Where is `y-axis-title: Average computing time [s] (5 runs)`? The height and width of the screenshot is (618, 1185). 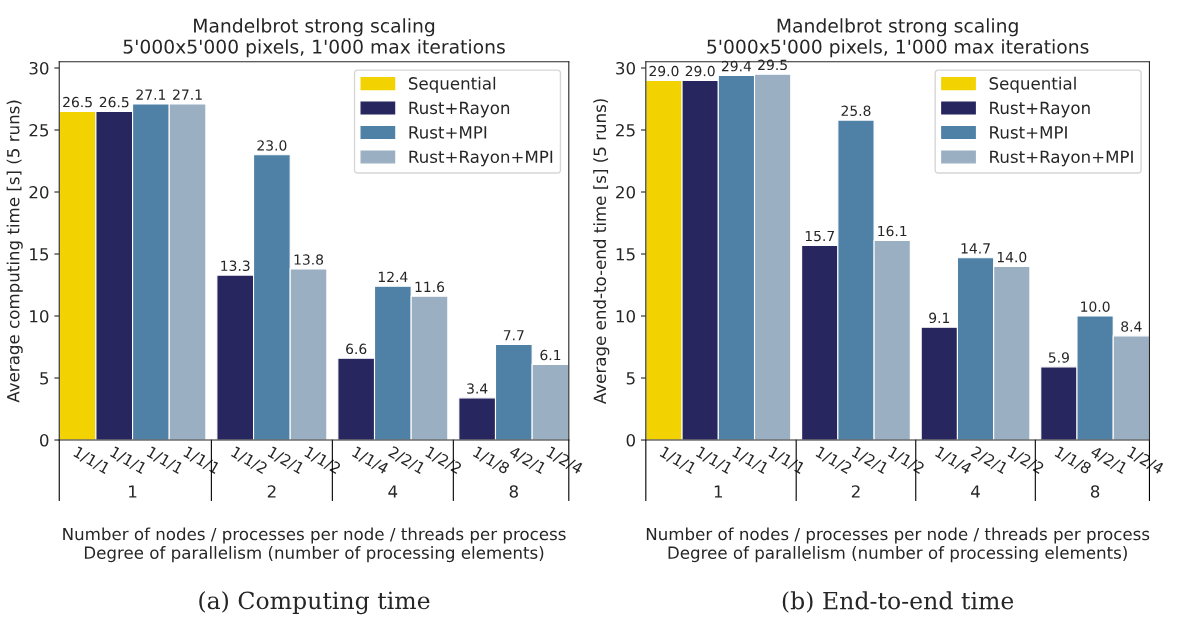 y-axis-title: Average computing time [s] (5 runs) is located at coordinates (14, 251).